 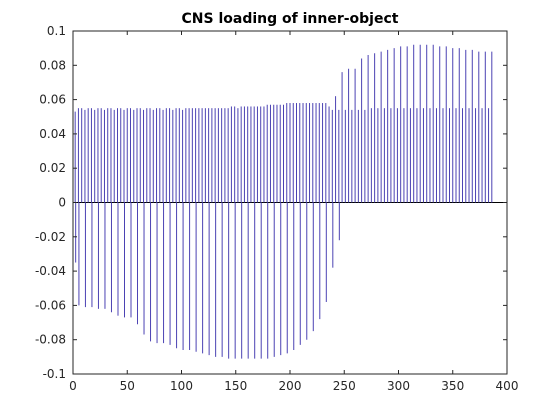 I want to click on chart-title: CNS loading of inner-object, so click(x=290, y=19).